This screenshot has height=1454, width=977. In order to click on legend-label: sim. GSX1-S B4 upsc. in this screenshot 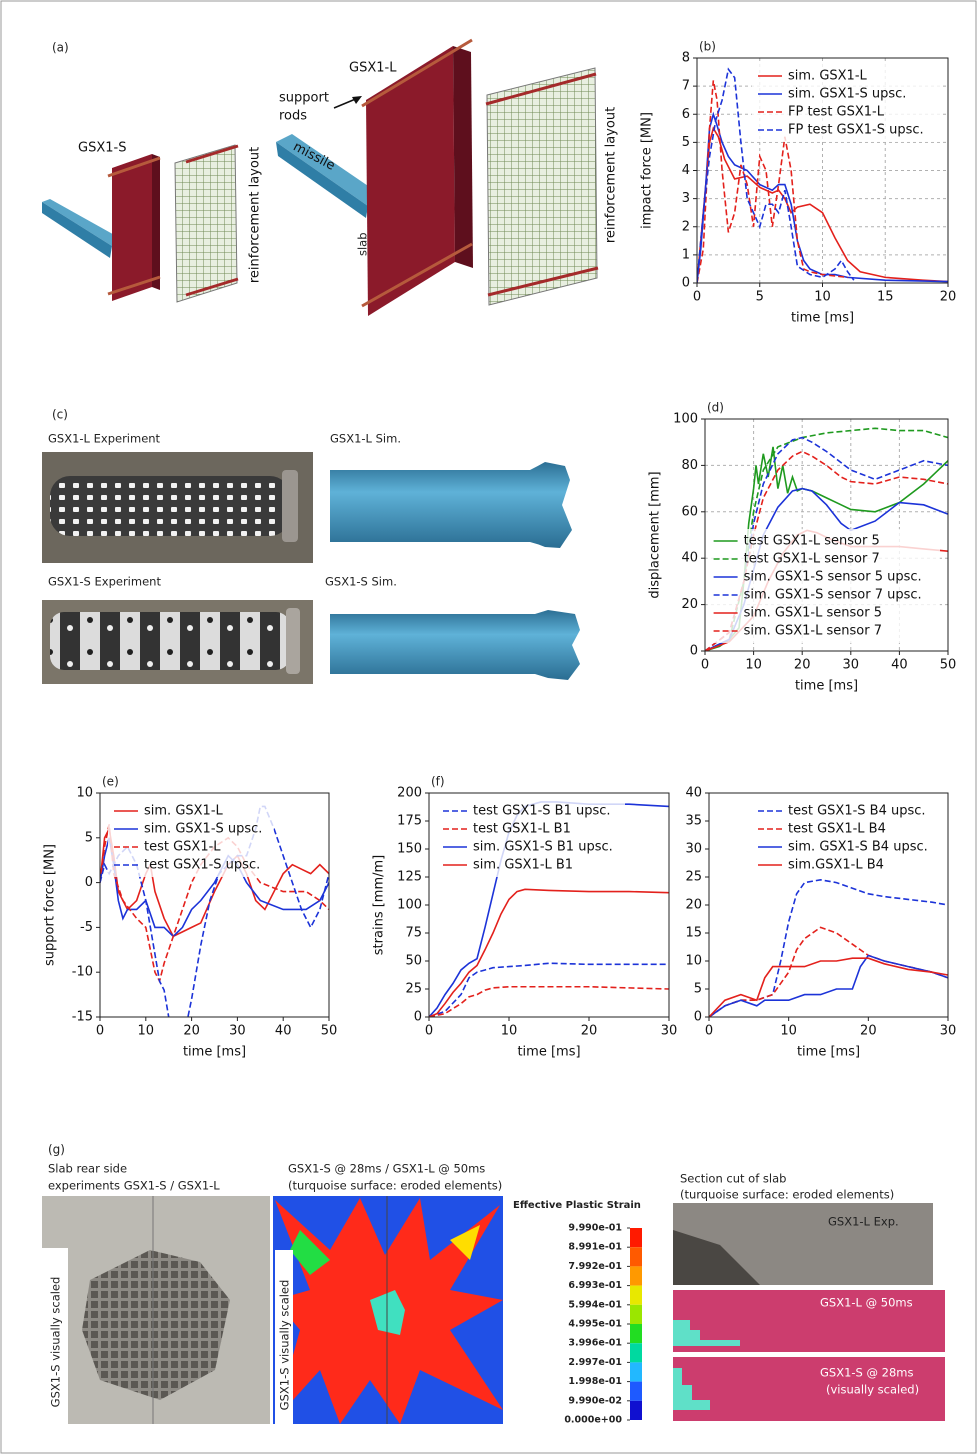, I will do `click(858, 847)`.